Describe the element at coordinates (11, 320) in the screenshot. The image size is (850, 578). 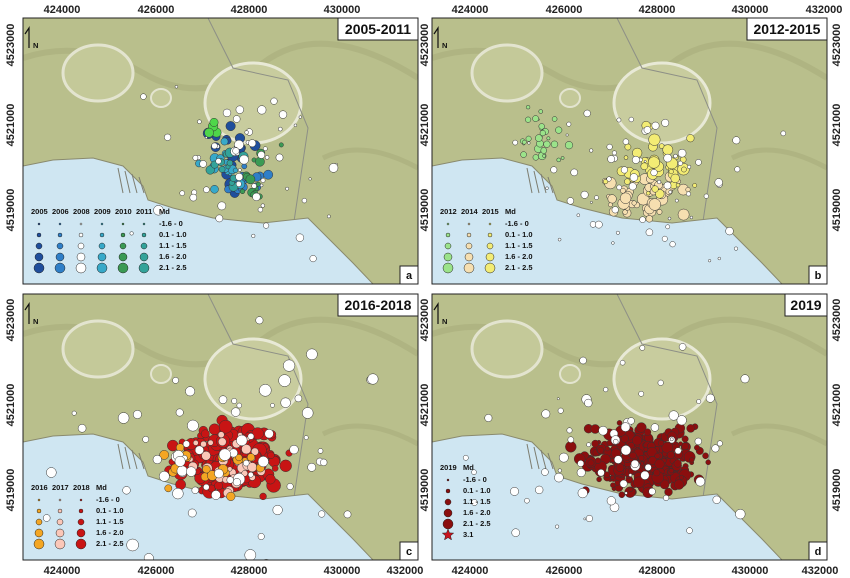
I see `y-tick-label: 4523000` at that location.